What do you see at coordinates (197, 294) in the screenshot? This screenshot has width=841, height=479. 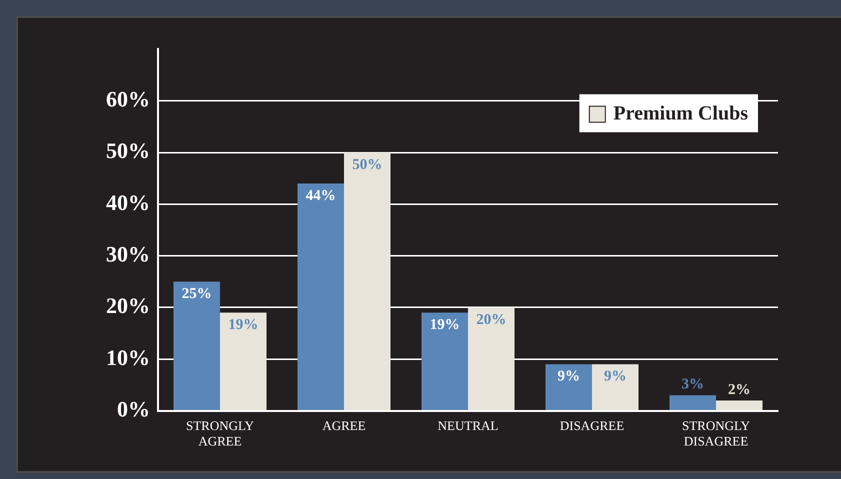 I see `data-label: 25%` at bounding box center [197, 294].